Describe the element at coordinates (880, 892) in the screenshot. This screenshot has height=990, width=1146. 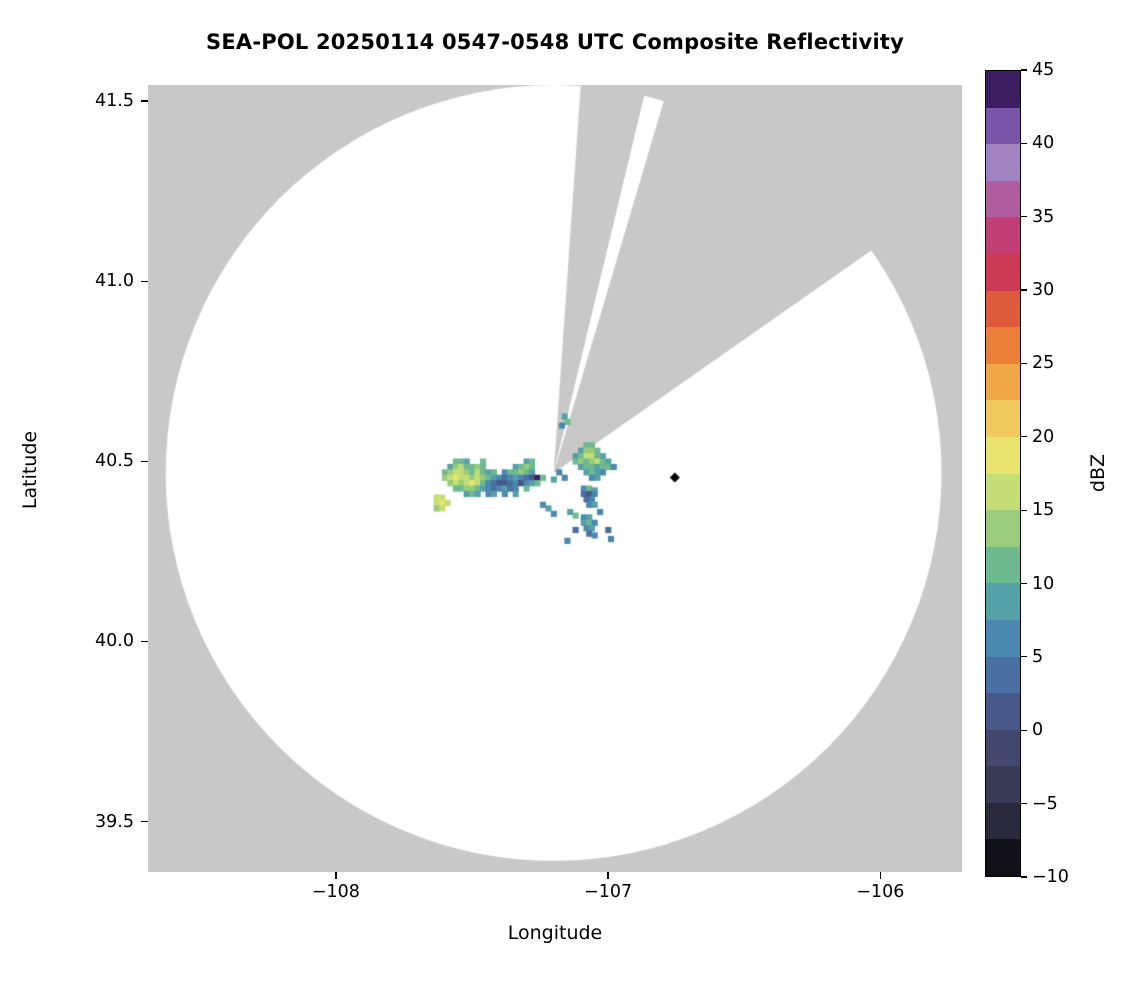
I see `x-tick-label: −106` at that location.